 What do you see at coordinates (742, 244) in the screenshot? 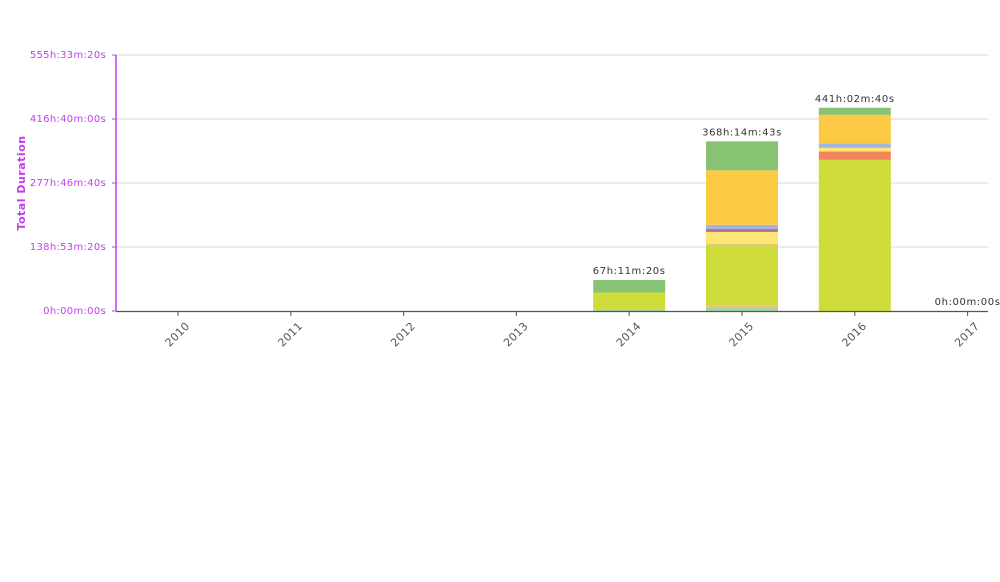
I see `bar-segment-salmon` at bounding box center [742, 244].